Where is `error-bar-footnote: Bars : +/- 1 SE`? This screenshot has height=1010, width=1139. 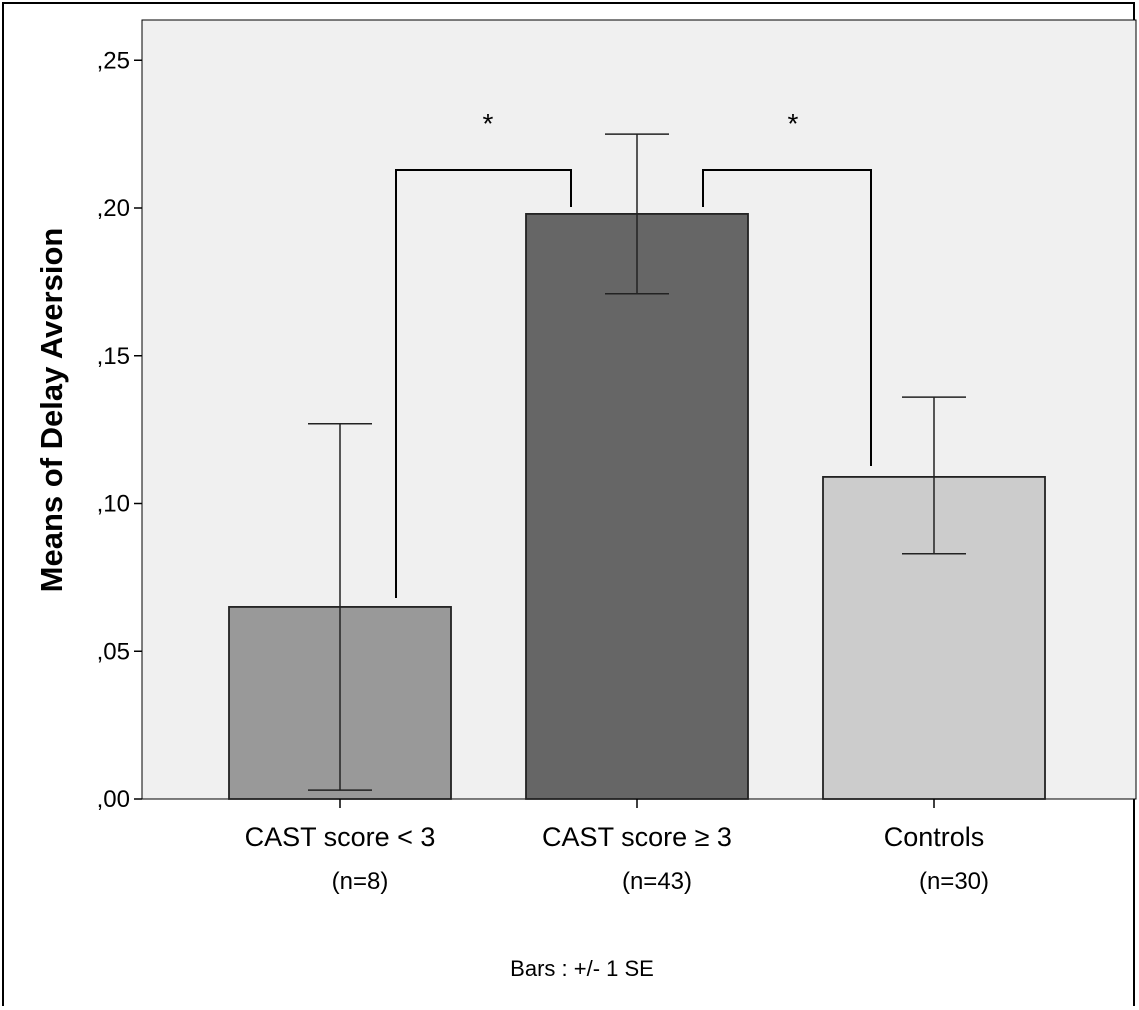
error-bar-footnote: Bars : +/- 1 SE is located at coordinates (582, 968).